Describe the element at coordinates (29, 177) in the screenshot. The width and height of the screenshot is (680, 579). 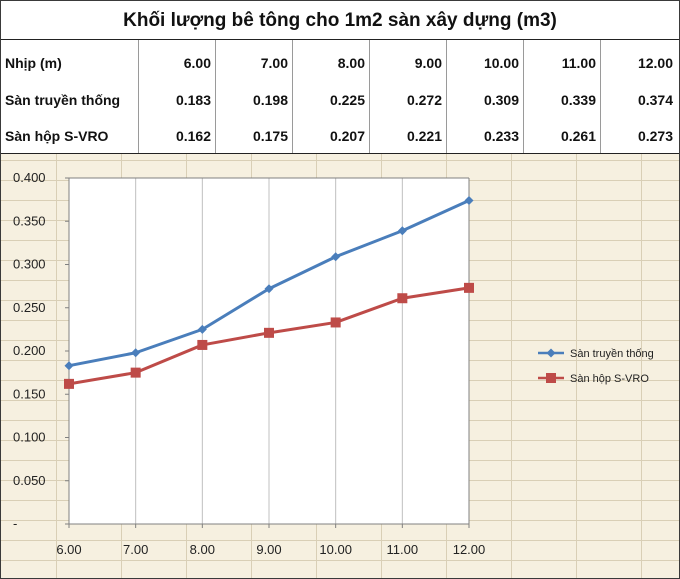
I see `y-tick-label: 0.400` at that location.